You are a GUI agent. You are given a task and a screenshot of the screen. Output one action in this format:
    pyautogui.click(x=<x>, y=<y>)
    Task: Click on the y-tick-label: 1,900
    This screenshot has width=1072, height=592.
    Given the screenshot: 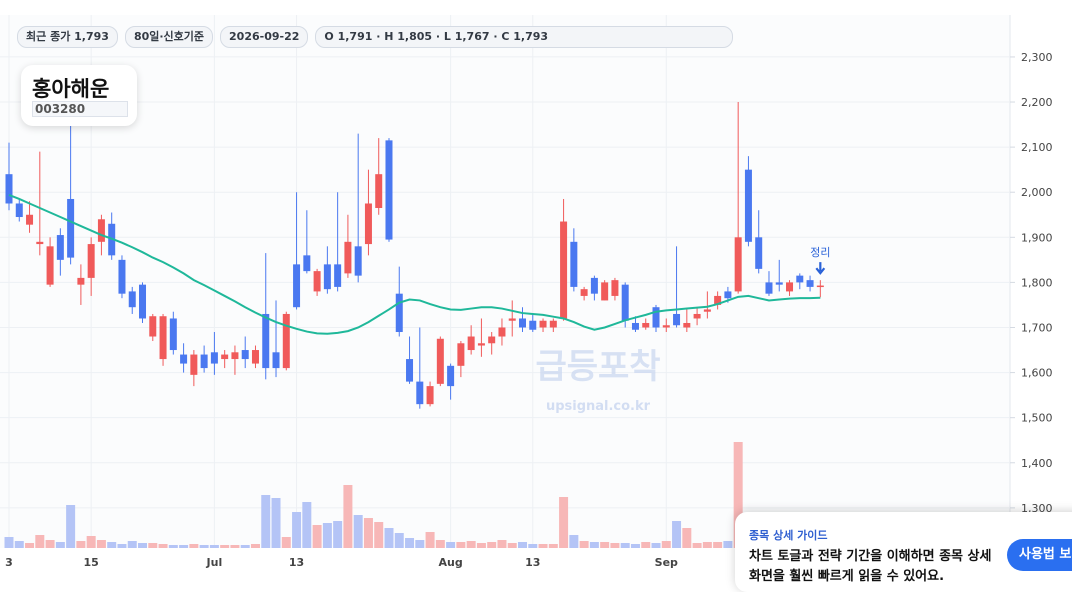 What is the action you would take?
    pyautogui.click(x=1037, y=237)
    